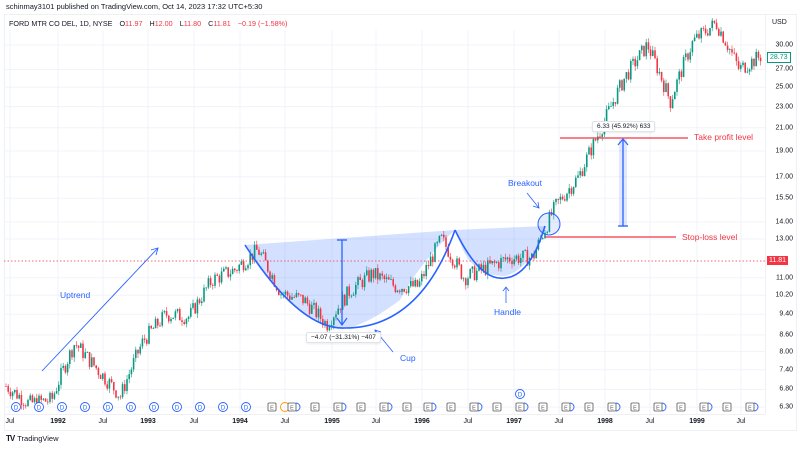 The width and height of the screenshot is (800, 449). What do you see at coordinates (724, 137) in the screenshot?
I see `take-profit-label: Take profit level` at bounding box center [724, 137].